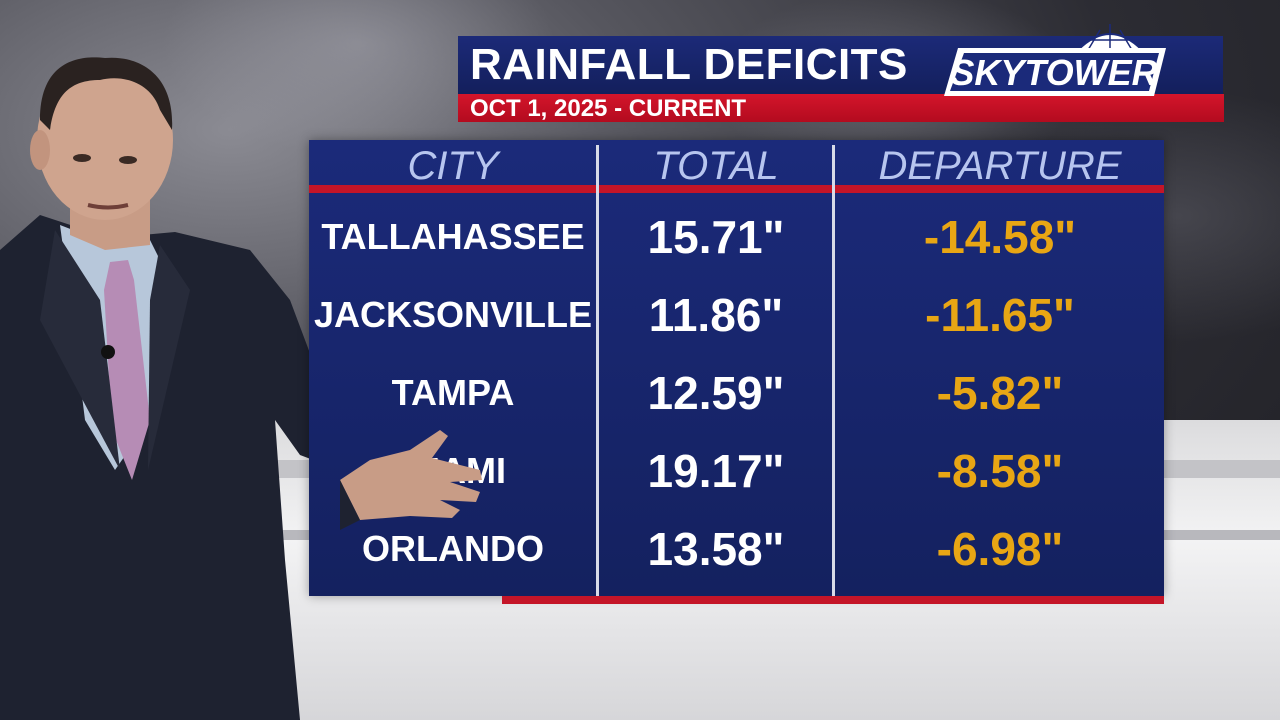  Describe the element at coordinates (689, 64) in the screenshot. I see `page-title: RAINFALL DEFICITS` at that location.